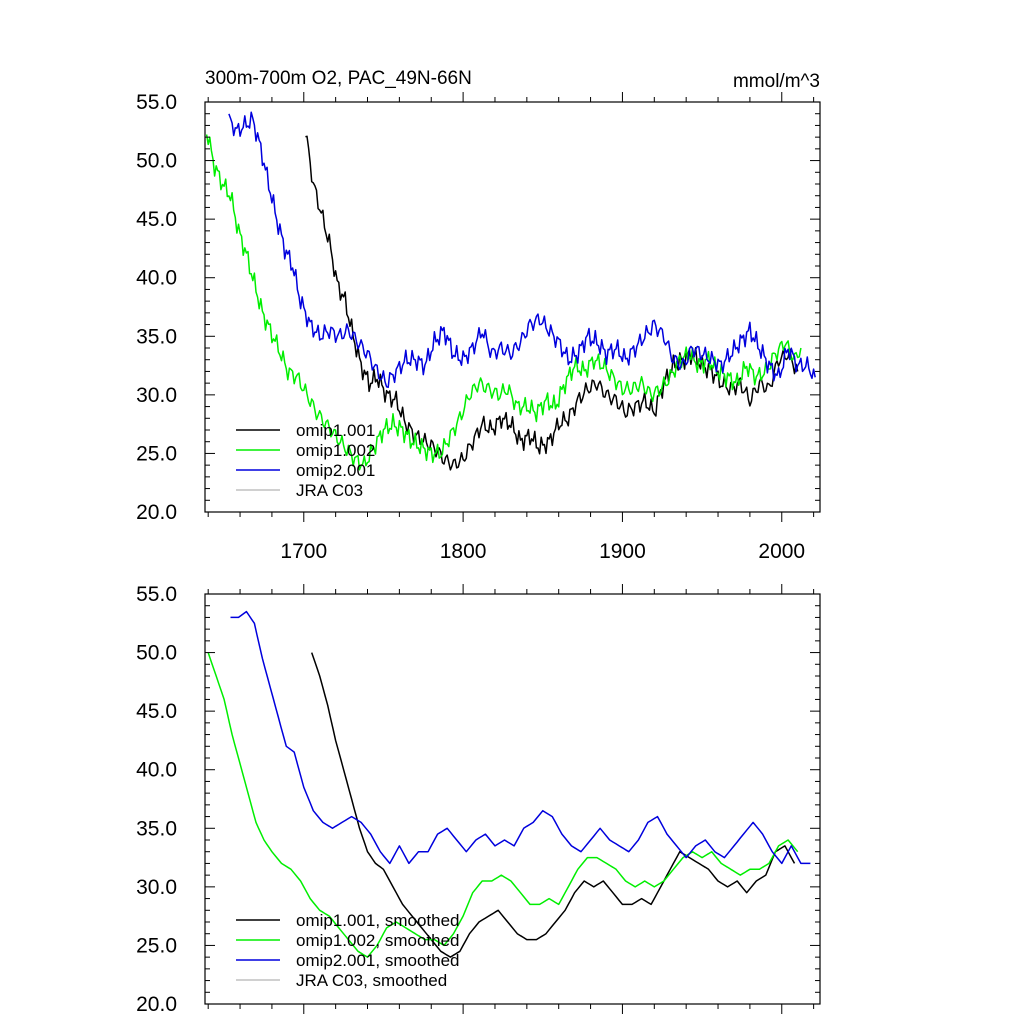 This screenshot has height=1024, width=1024. Describe the element at coordinates (520, 737) in the screenshot. I see `series-line-omip2-001-smoothed` at that location.